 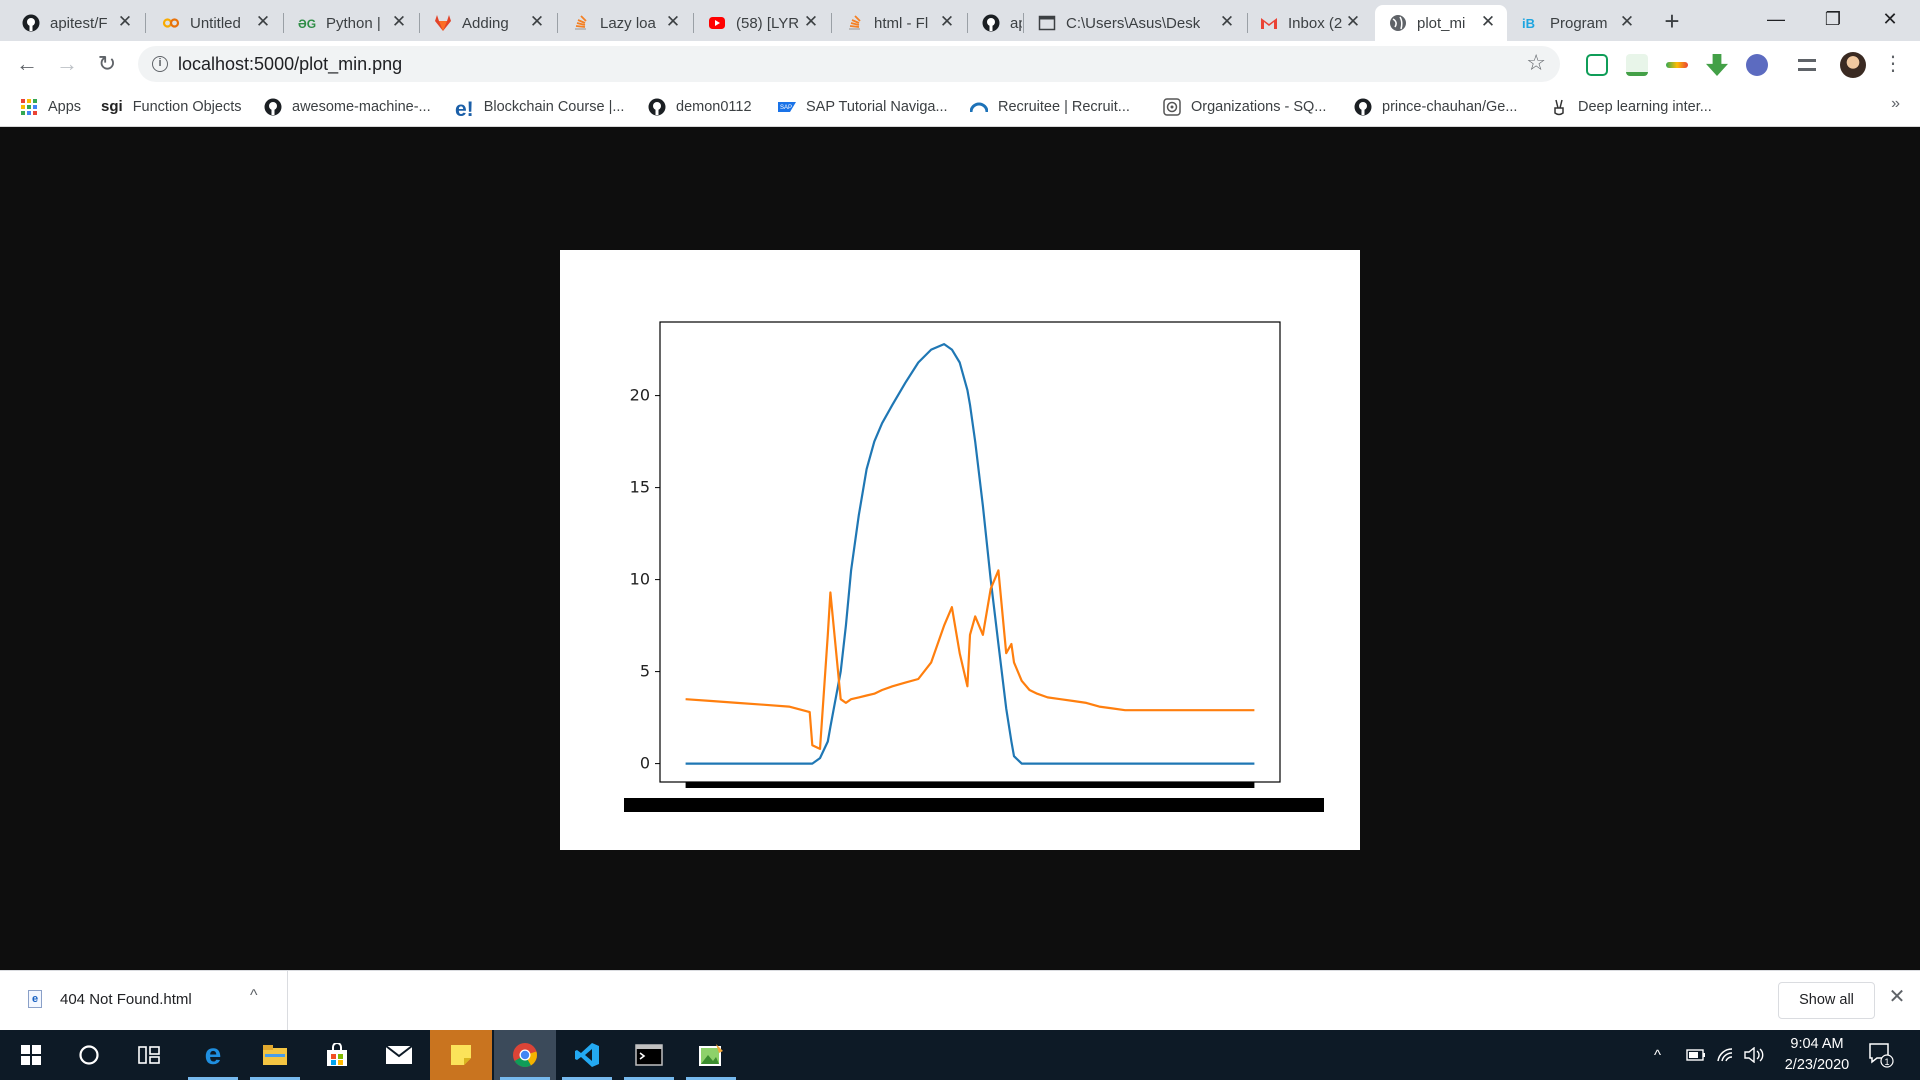 I want to click on battery-icon, so click(x=1696, y=1055).